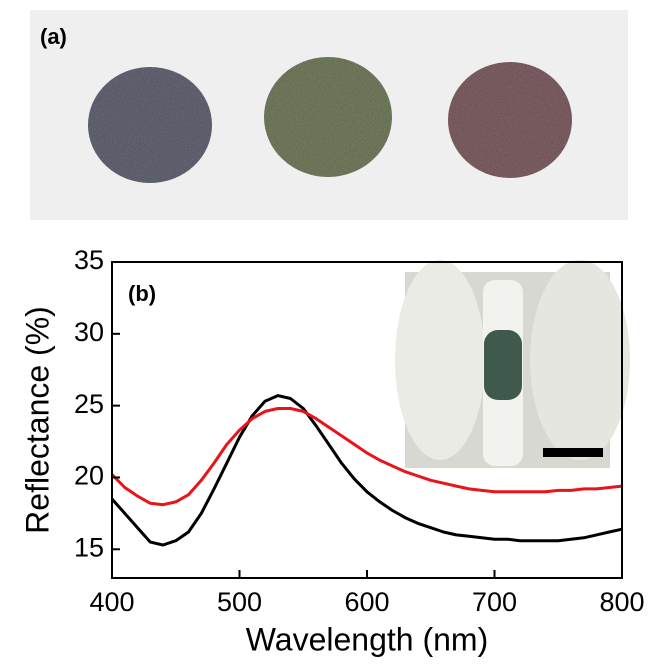 Image resolution: width=648 pixels, height=664 pixels. I want to click on scale-bar, so click(573, 452).